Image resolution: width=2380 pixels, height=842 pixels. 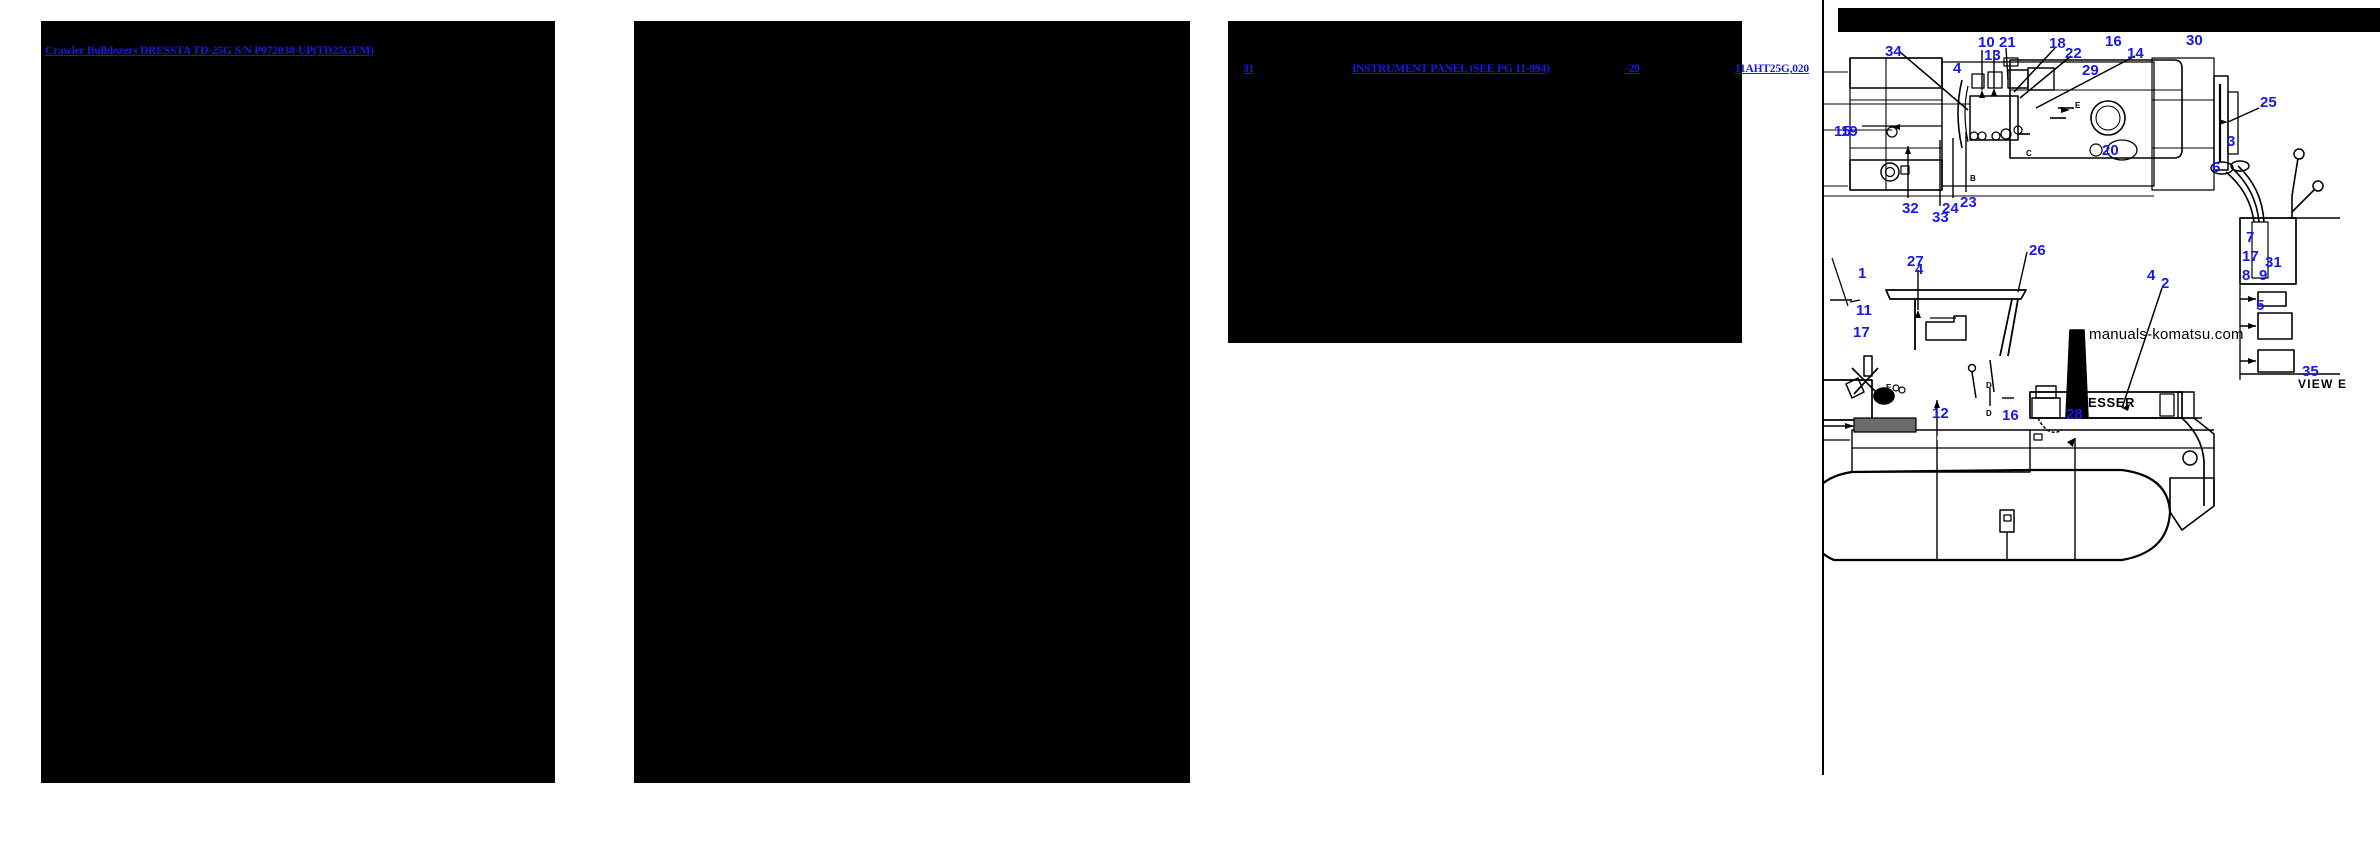 What do you see at coordinates (1861, 332) in the screenshot?
I see `diagram-callout-17b: 17` at bounding box center [1861, 332].